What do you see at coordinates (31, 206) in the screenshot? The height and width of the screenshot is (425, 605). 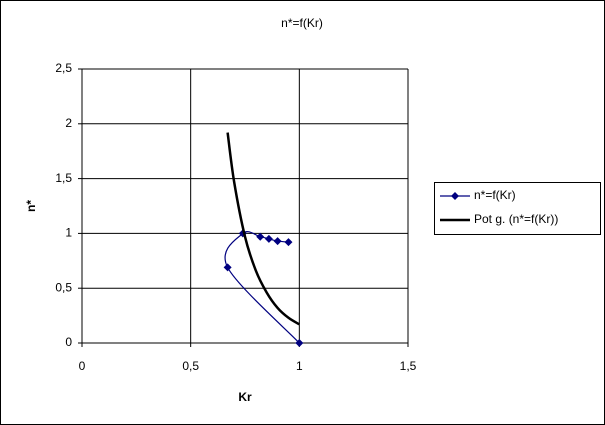 I see `y-axis-title: n*` at bounding box center [31, 206].